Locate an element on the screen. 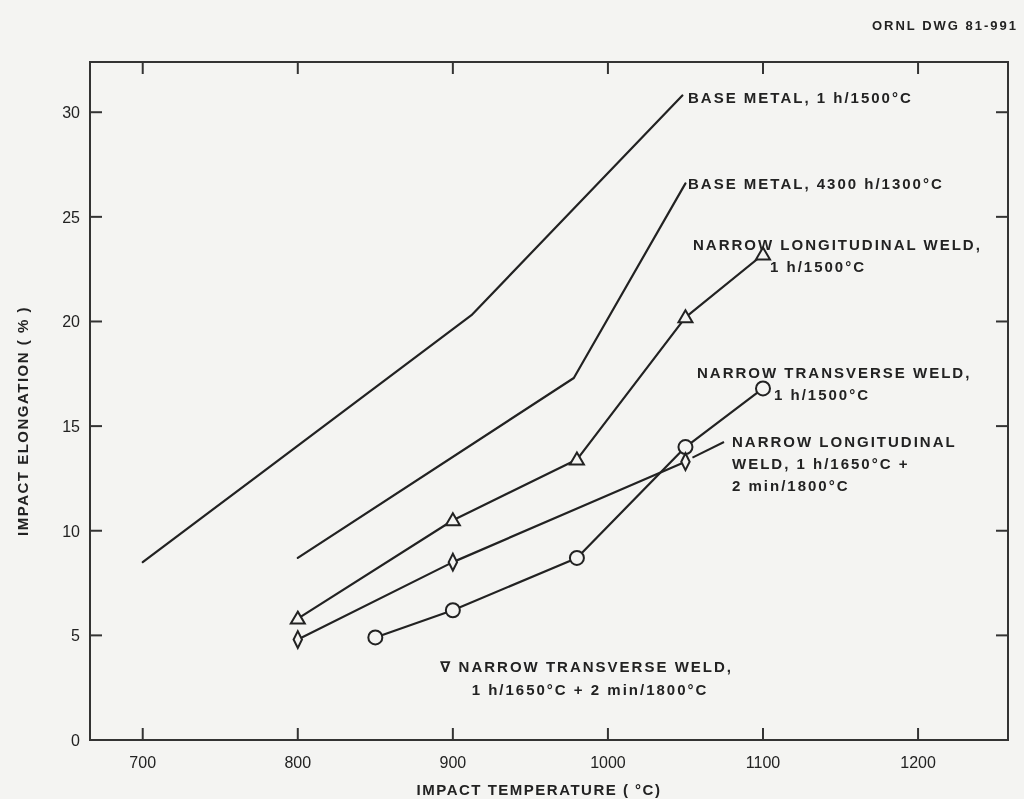 This screenshot has height=799, width=1024. legend-label: NARROW LONGITUDINAL WELD, 1 h/1650°C + 2 min/1800°C is located at coordinates (844, 463).